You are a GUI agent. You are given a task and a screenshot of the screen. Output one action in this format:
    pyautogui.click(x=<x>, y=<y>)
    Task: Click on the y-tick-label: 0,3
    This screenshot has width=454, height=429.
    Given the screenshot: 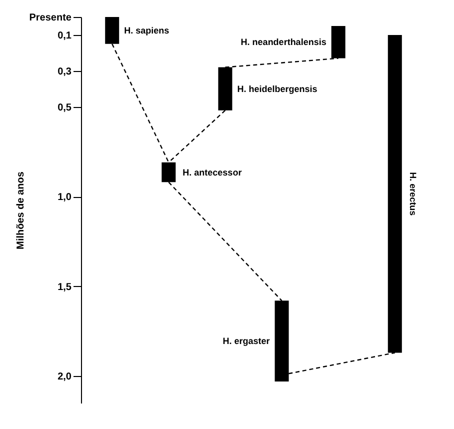 What is the action you would take?
    pyautogui.click(x=65, y=72)
    